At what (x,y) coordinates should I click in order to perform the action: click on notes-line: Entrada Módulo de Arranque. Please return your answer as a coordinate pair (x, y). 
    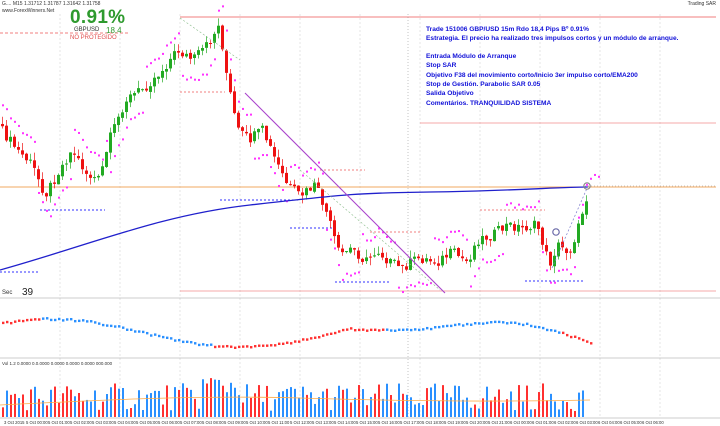
    Looking at the image, I should click on (471, 56).